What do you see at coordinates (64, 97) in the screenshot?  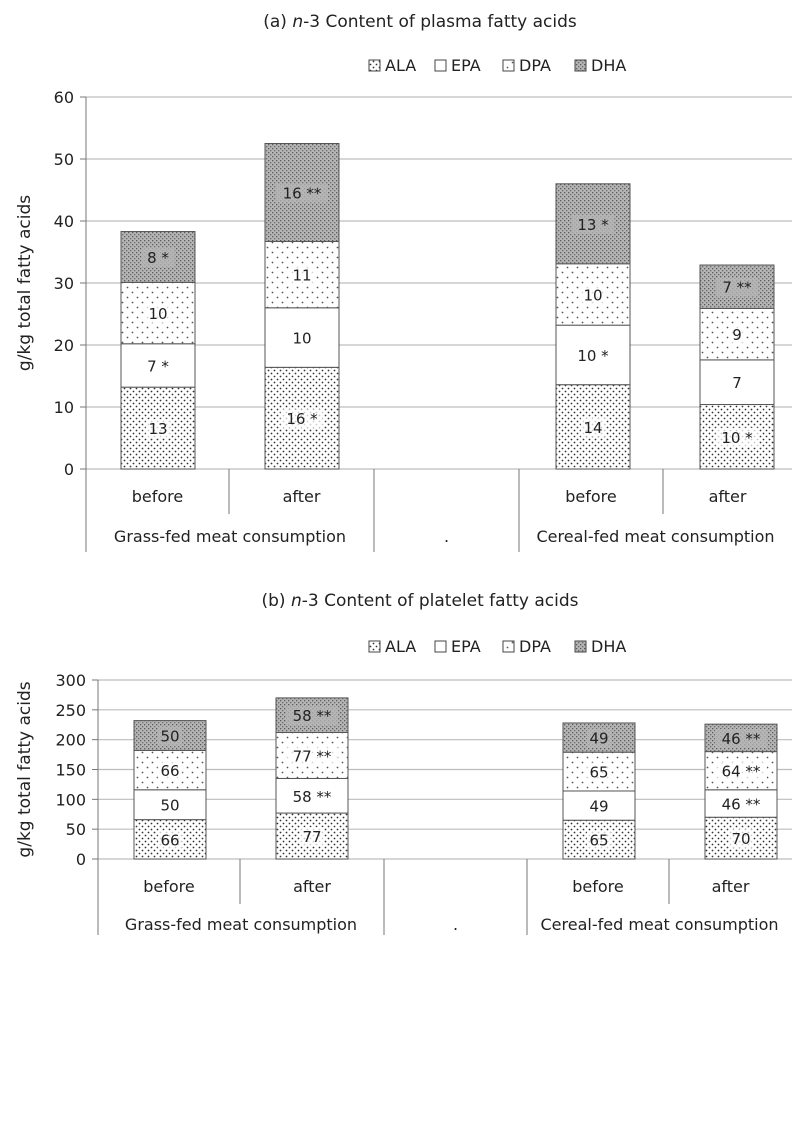 I see `y-tick-label: 60` at bounding box center [64, 97].